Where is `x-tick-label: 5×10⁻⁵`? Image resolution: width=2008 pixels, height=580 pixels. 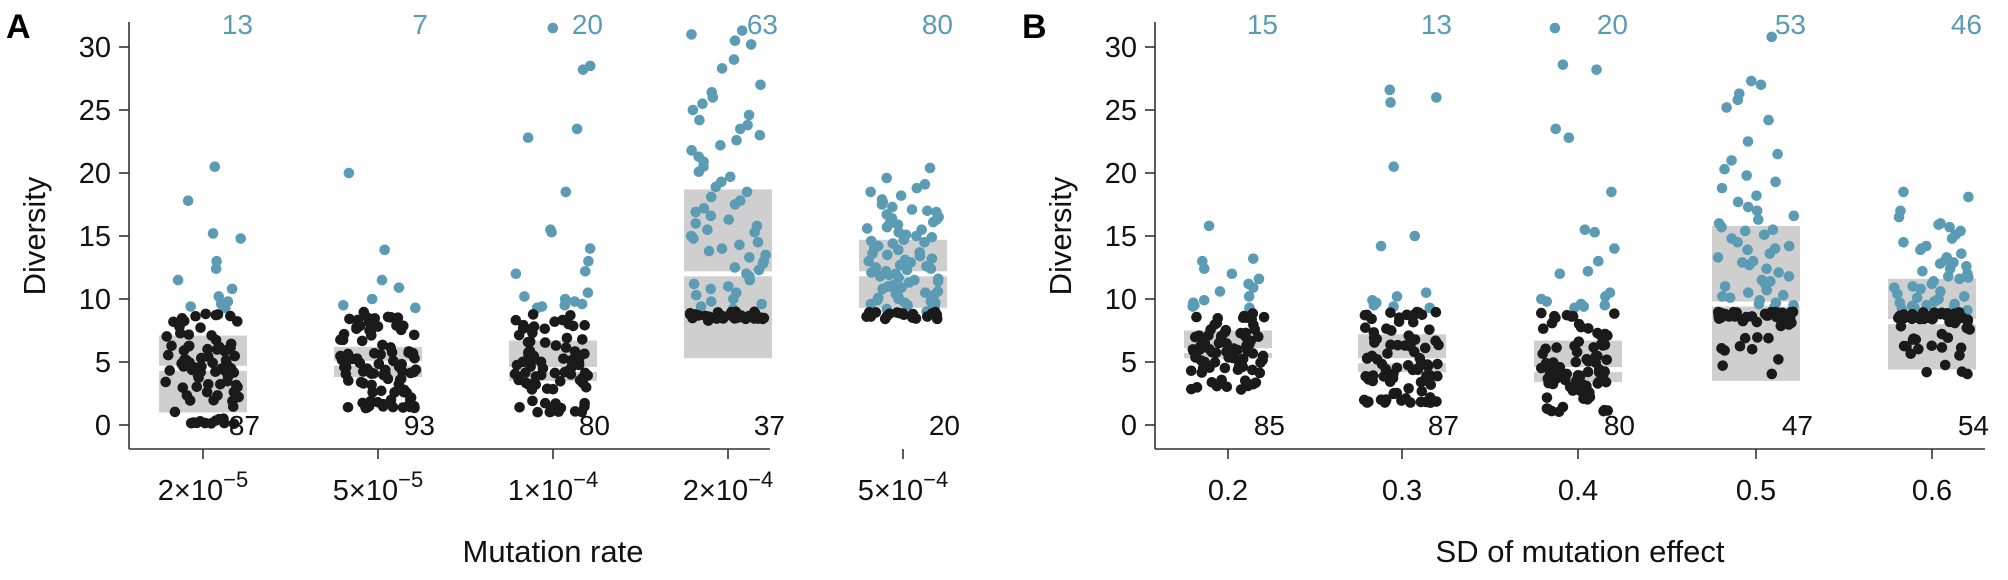
x-tick-label: 5×10⁻⁵ is located at coordinates (378, 487).